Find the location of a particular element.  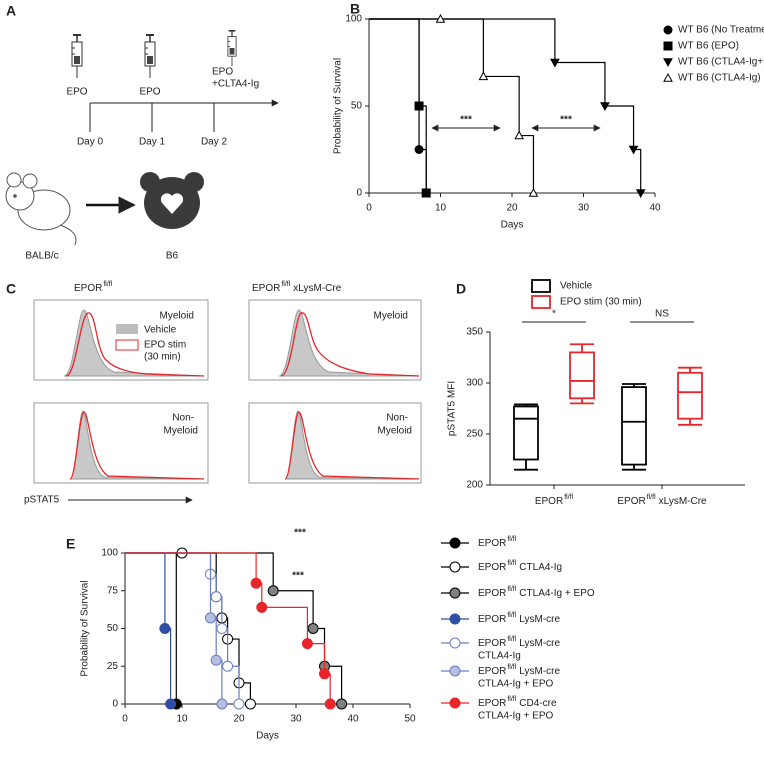

legend-label: WT B6 (CTLA4-Ig+EPO) is located at coordinates (721, 62).